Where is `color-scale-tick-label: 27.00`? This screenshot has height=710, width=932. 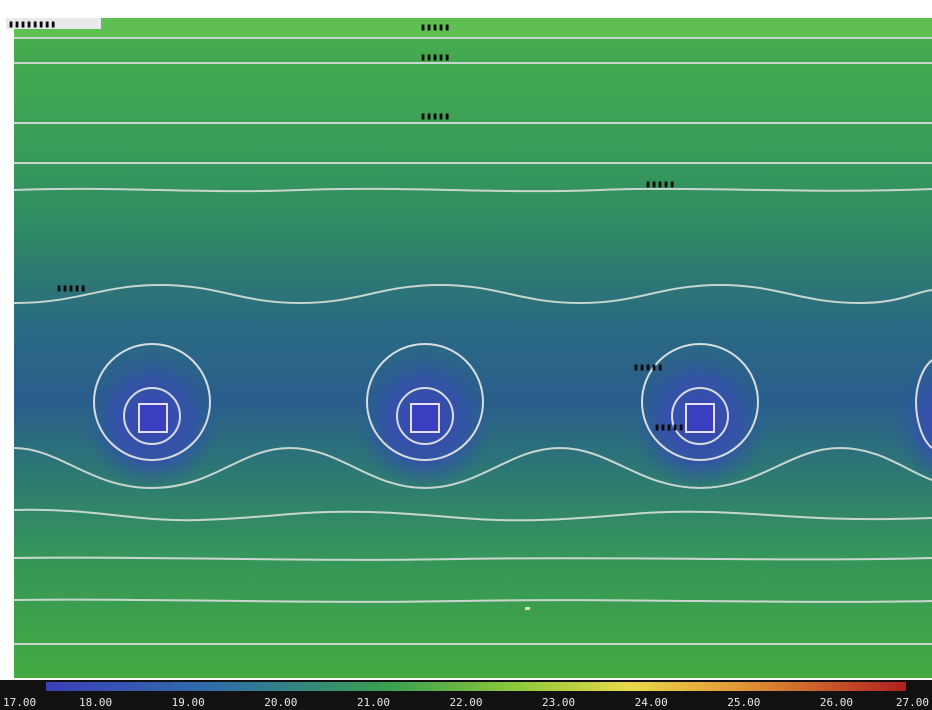
color-scale-tick-label: 27.00 is located at coordinates (912, 702).